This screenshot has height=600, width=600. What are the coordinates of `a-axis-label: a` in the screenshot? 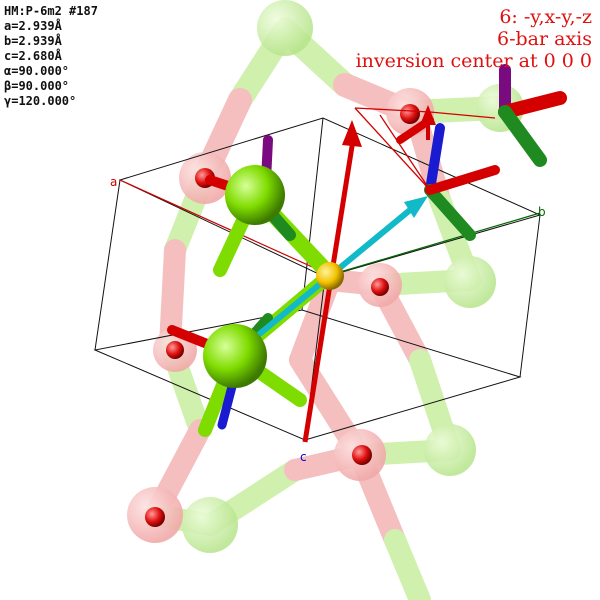 It's located at (113, 182).